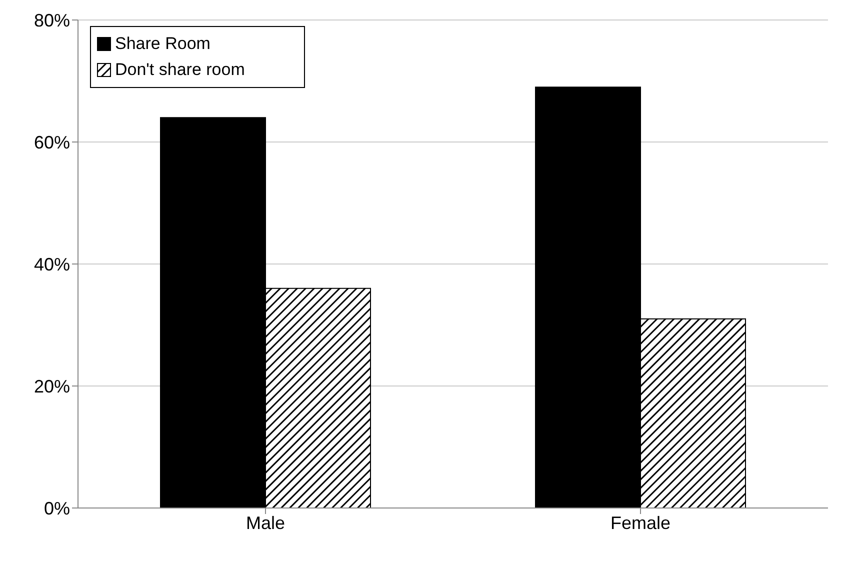  Describe the element at coordinates (640, 522) in the screenshot. I see `x-tick-label: Female` at that location.